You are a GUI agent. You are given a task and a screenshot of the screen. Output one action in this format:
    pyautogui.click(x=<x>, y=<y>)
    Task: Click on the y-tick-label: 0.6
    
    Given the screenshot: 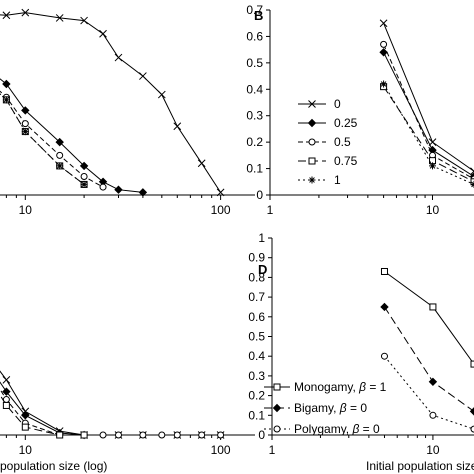 What is the action you would take?
    pyautogui.click(x=256, y=317)
    